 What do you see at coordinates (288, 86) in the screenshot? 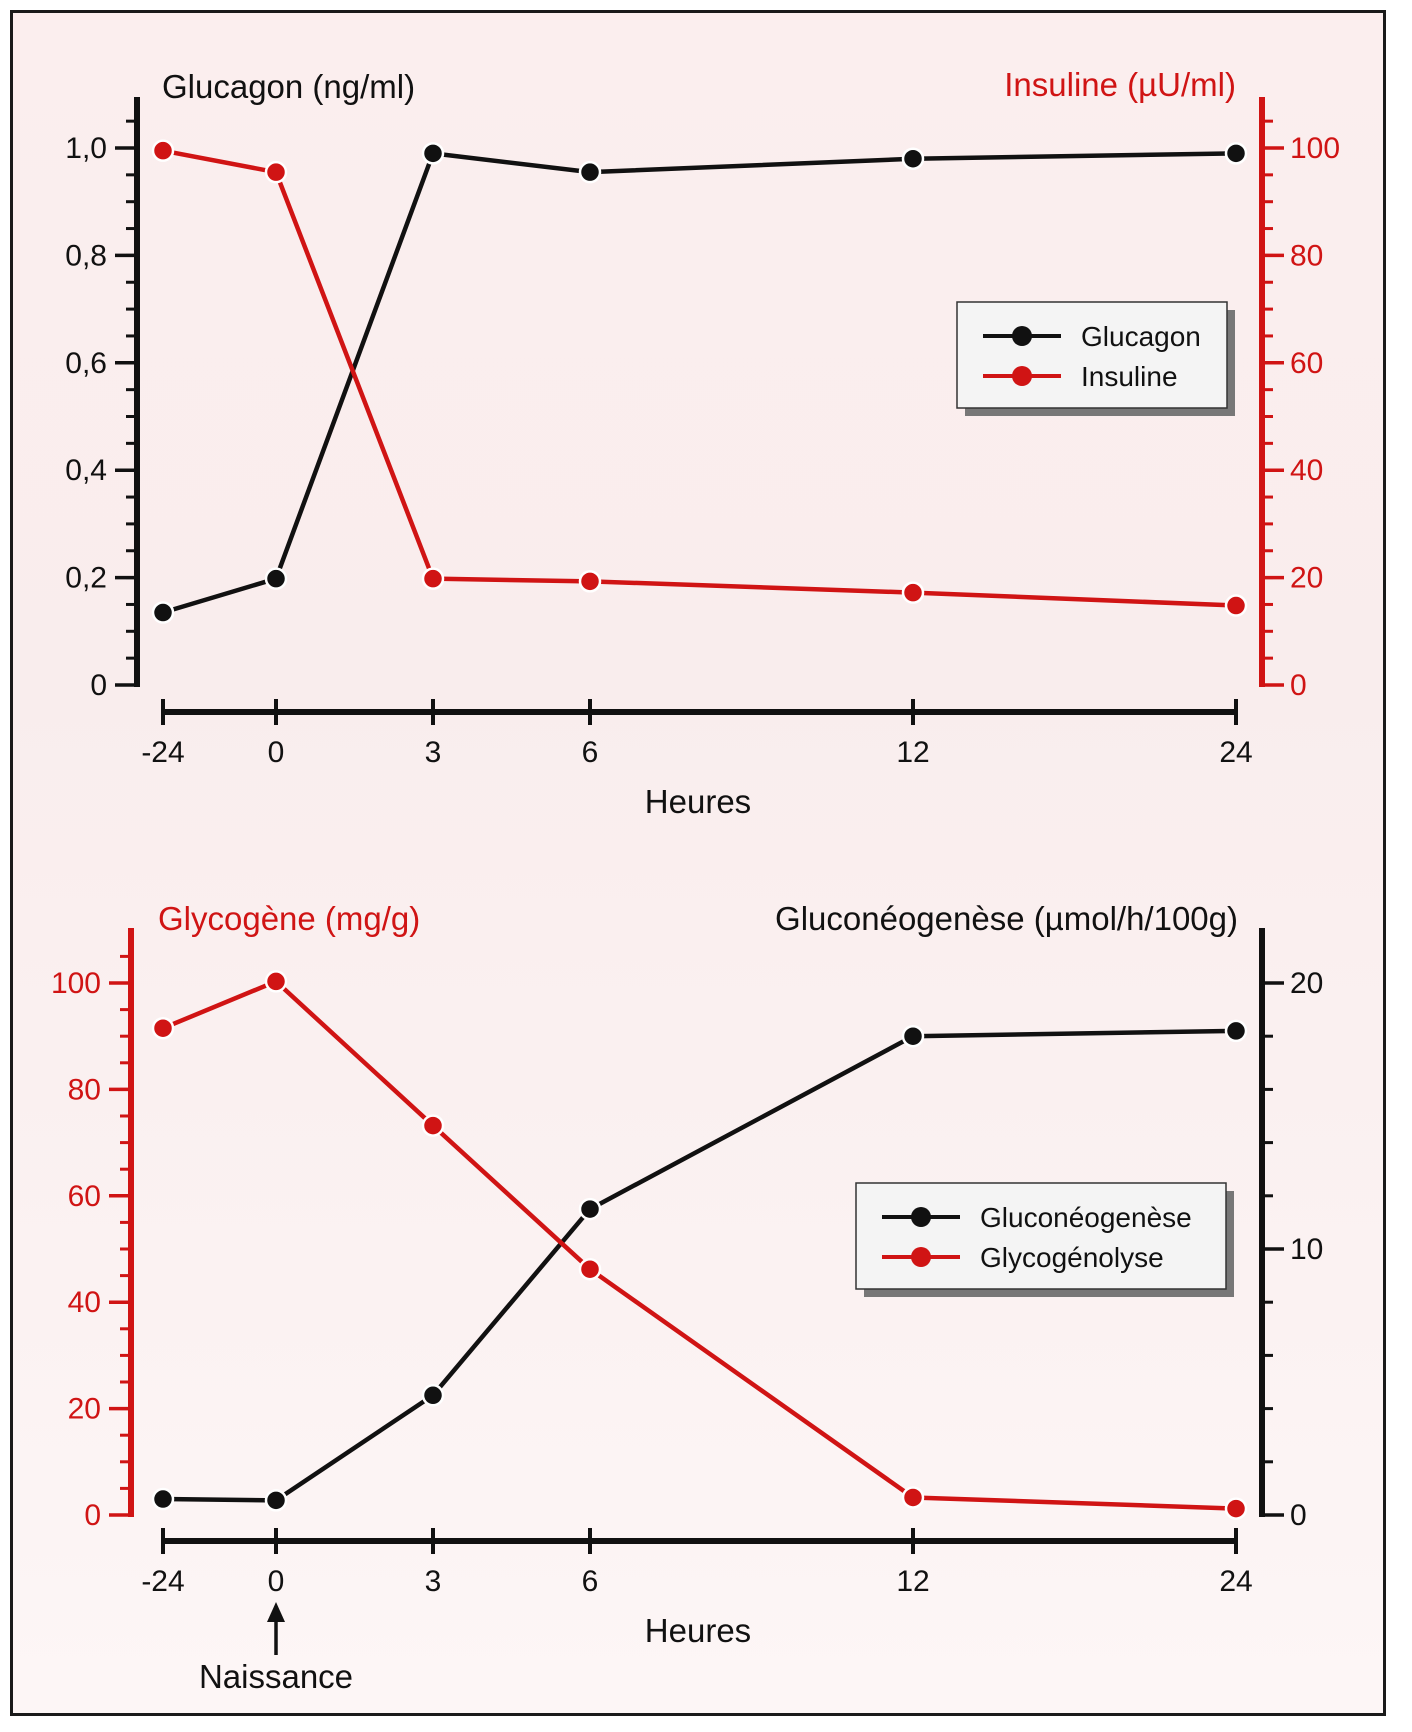
I see `left-axis-title: Glucagon (ng/ml)` at bounding box center [288, 86].